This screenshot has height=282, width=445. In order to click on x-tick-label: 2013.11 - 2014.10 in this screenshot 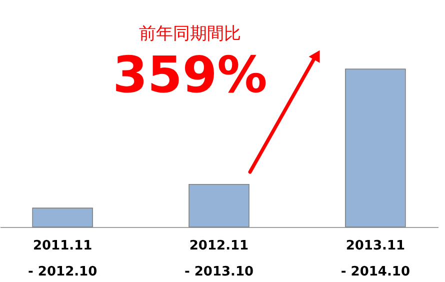, I will do `click(375, 259)`.